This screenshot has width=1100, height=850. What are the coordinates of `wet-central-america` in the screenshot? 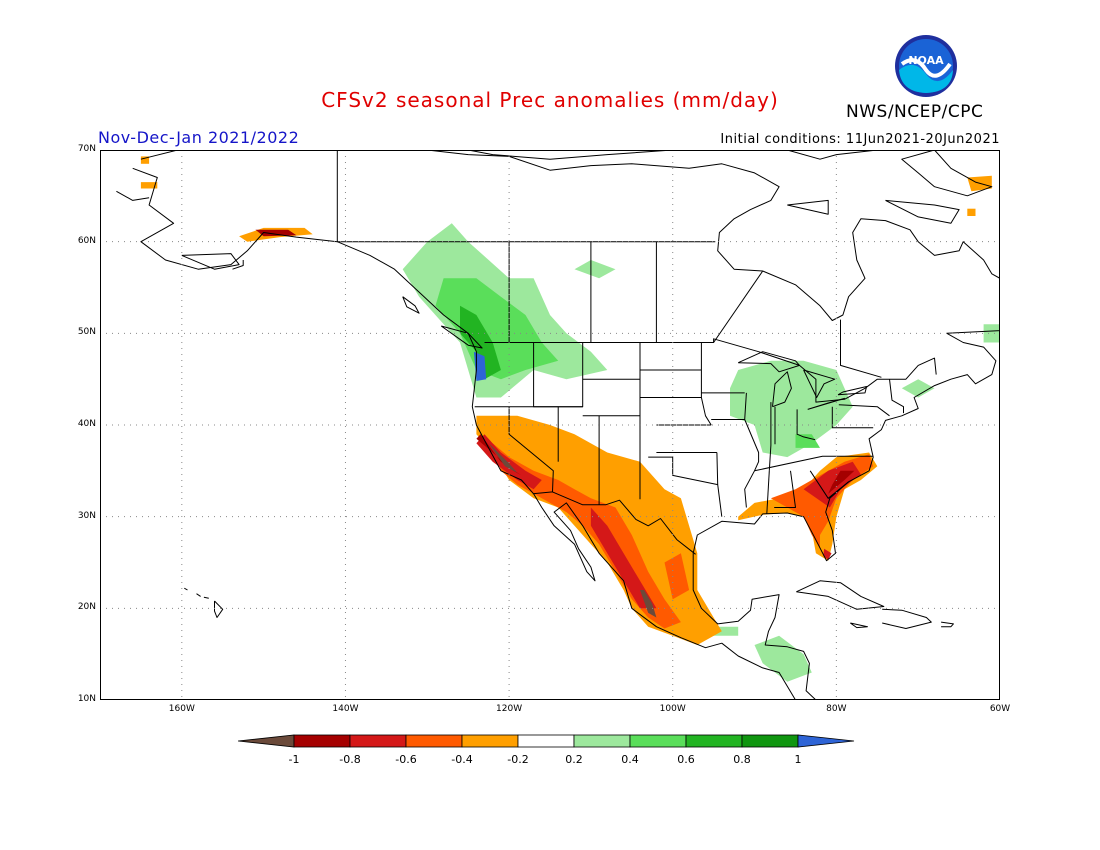 It's located at (783, 658).